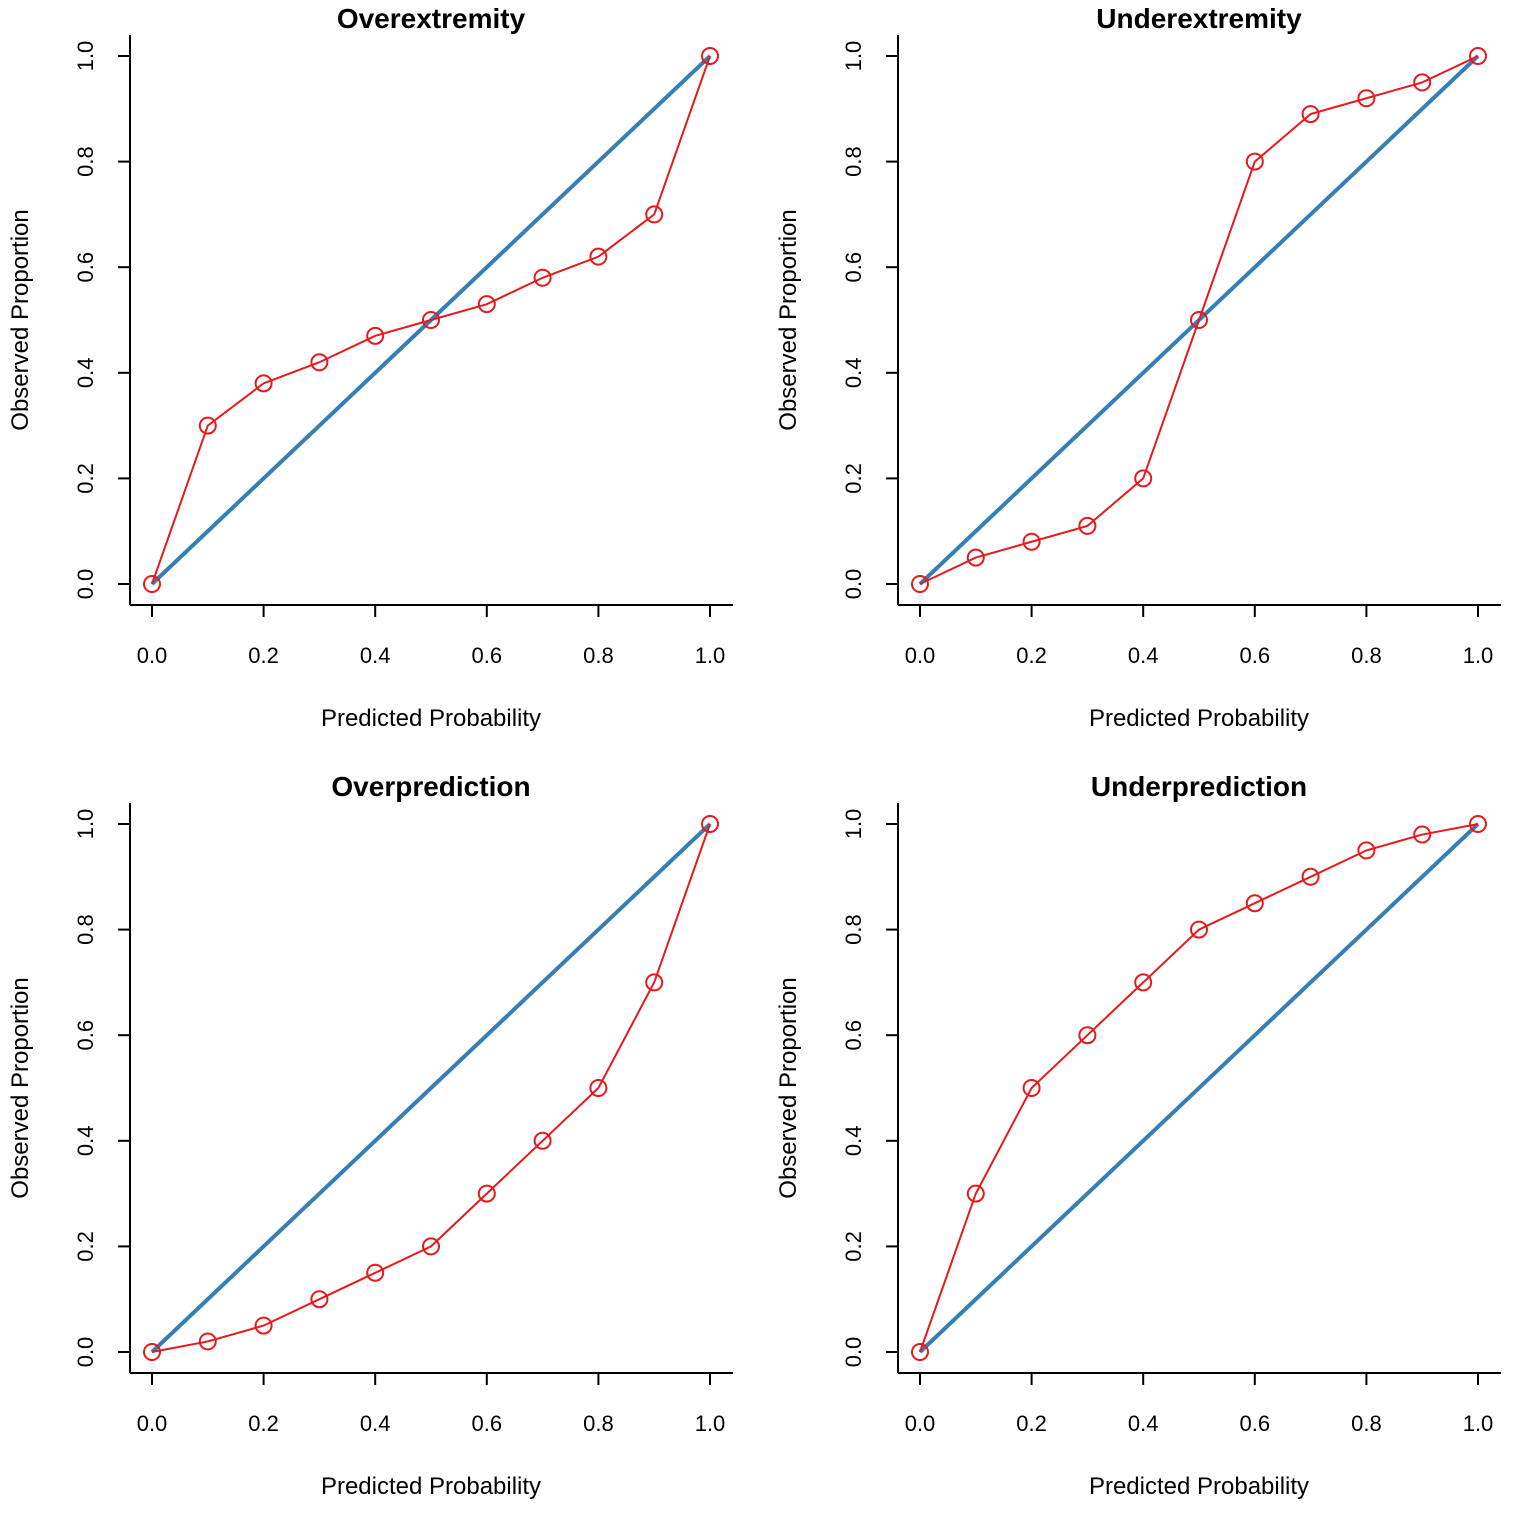 The height and width of the screenshot is (1536, 1536). I want to click on chart-title: Underprediction, so click(1199, 786).